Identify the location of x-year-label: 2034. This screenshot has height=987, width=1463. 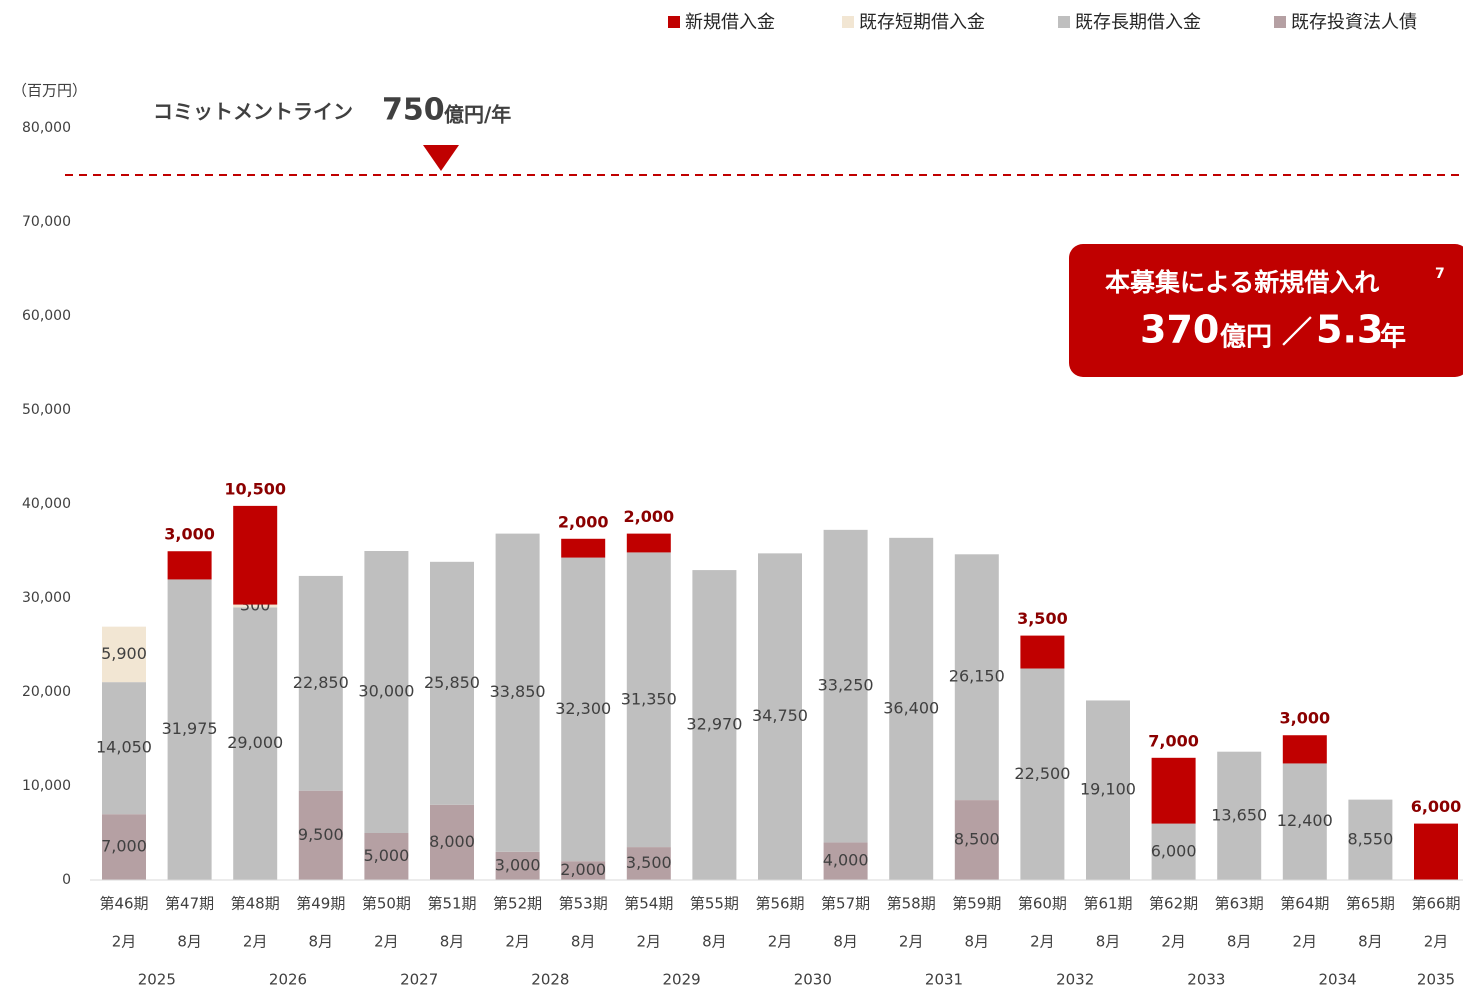
(1338, 979).